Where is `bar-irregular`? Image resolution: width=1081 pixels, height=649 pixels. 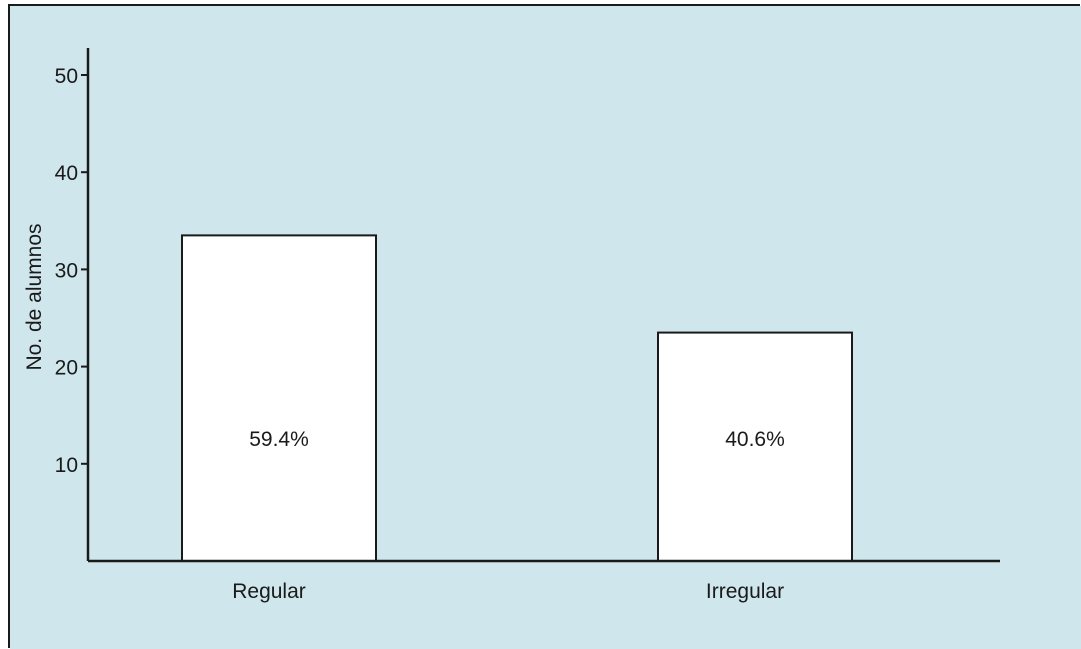
bar-irregular is located at coordinates (755, 446).